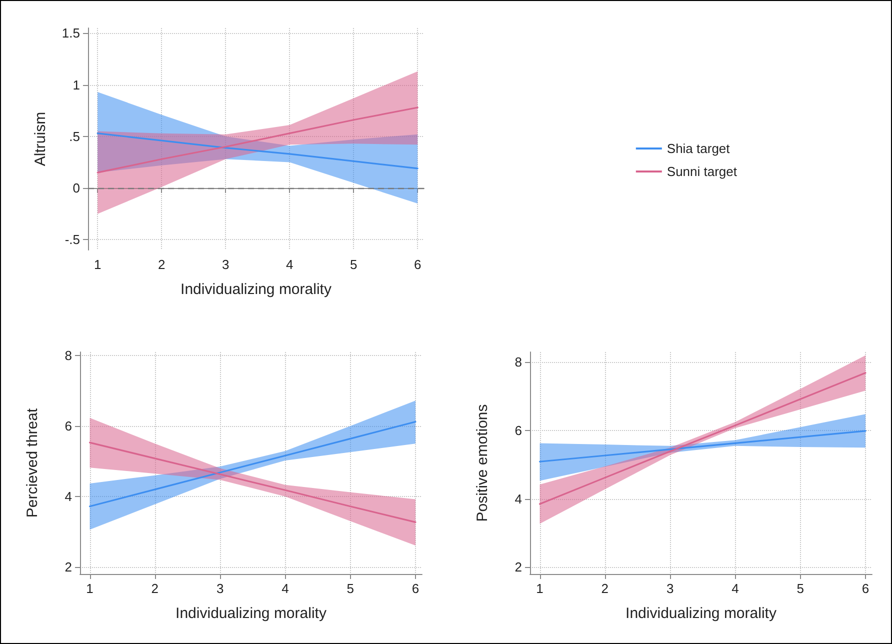  Describe the element at coordinates (72, 240) in the screenshot. I see `y-tick-label: -.5` at that location.